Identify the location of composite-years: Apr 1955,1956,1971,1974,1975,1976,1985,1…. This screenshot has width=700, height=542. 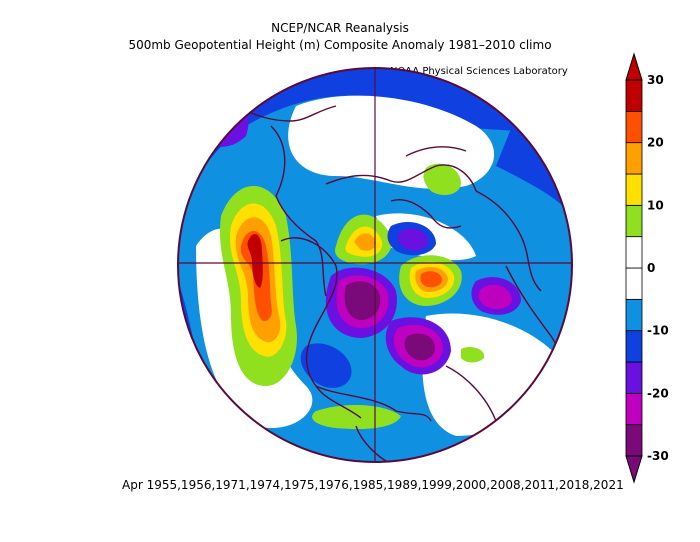
(373, 485).